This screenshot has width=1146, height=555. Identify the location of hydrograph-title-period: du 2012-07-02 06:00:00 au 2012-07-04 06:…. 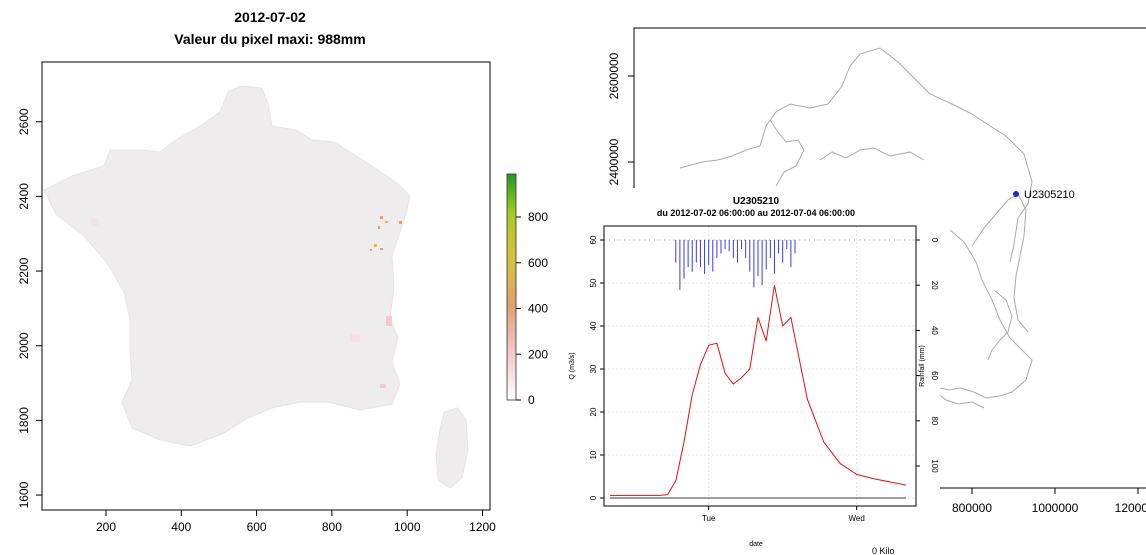
(756, 213).